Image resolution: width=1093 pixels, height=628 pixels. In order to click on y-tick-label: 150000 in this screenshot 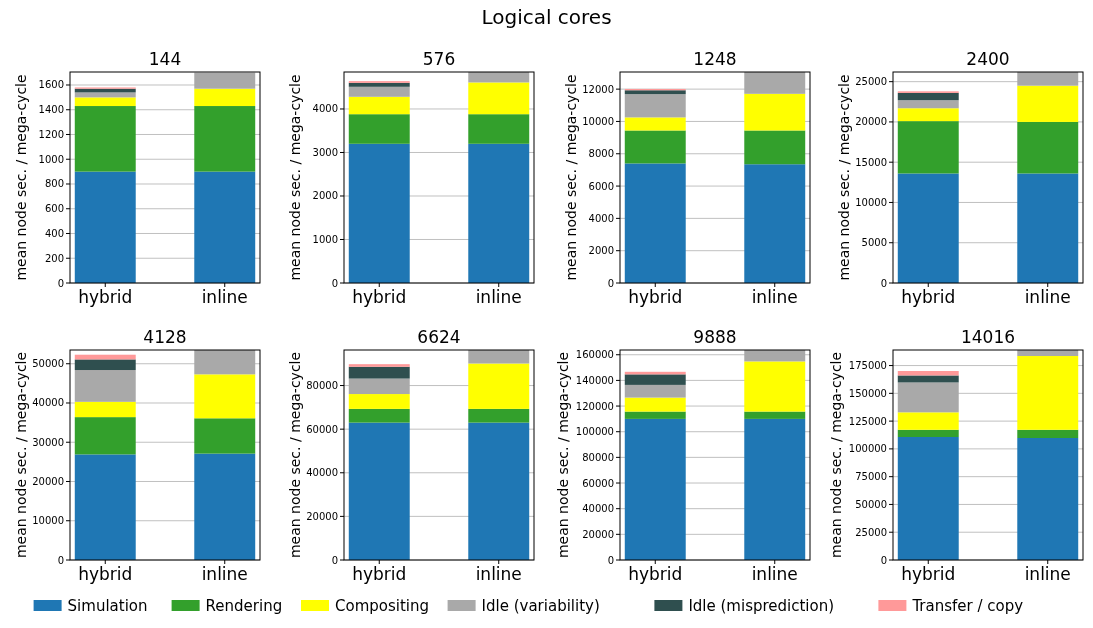, I will do `click(867, 393)`.